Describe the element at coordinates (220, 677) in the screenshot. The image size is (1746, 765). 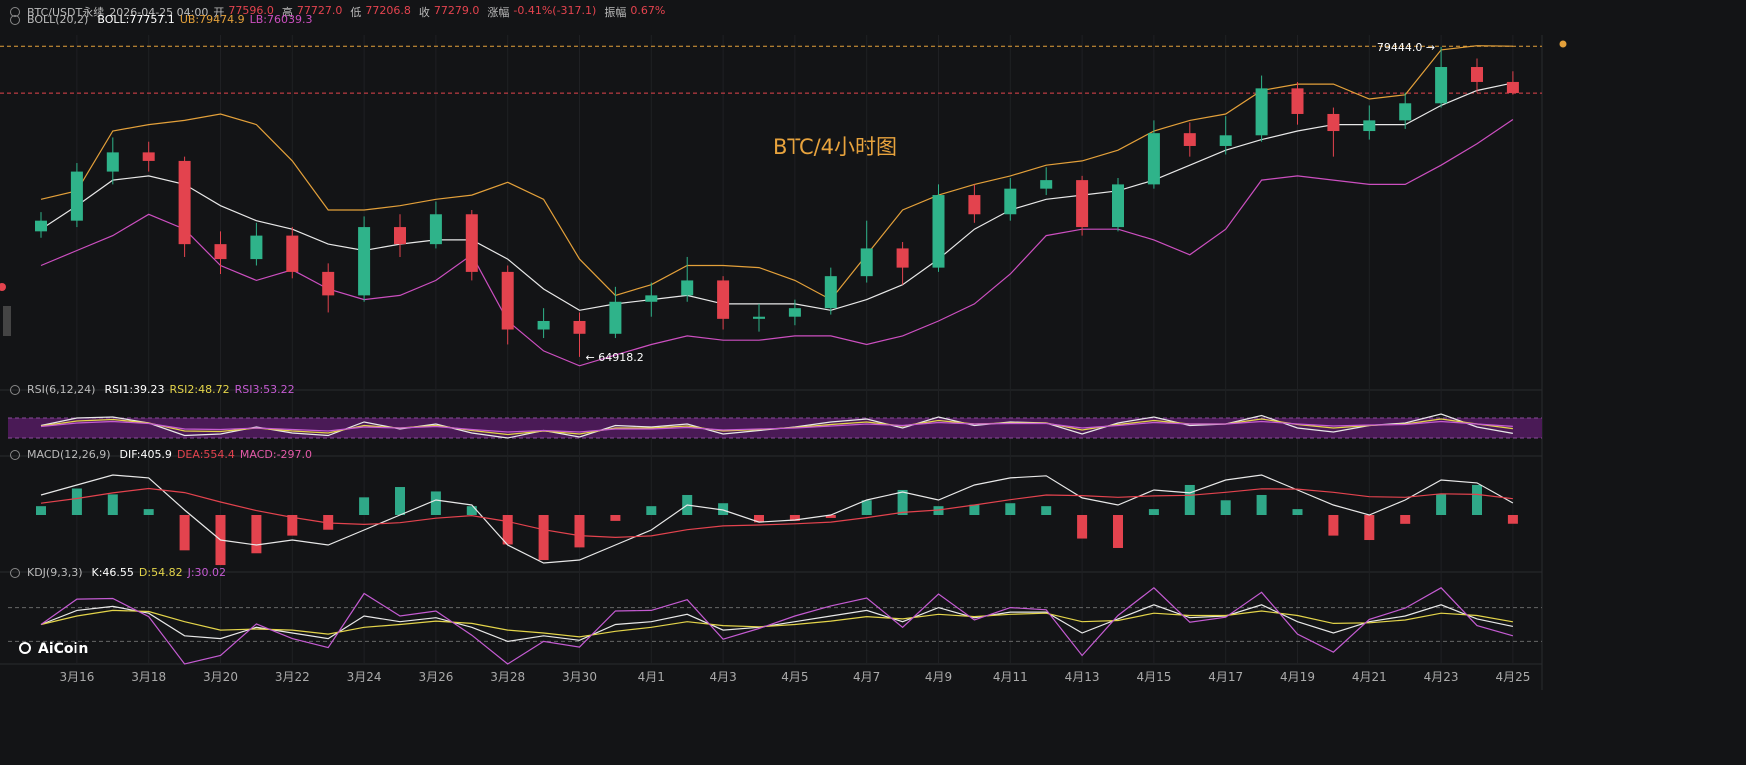
I see `x-tick-label: 3月20` at that location.